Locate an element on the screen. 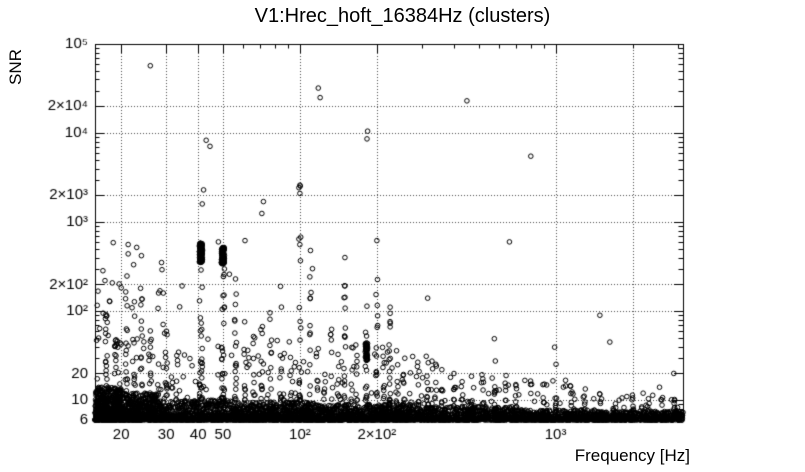 This screenshot has height=472, width=805. x-axis-label: Frequency [Hz] is located at coordinates (632, 455).